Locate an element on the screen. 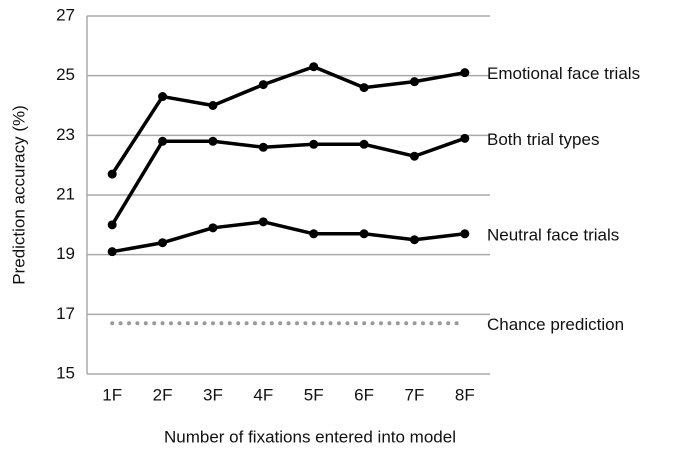  y-tick-label: 21 is located at coordinates (65, 193).